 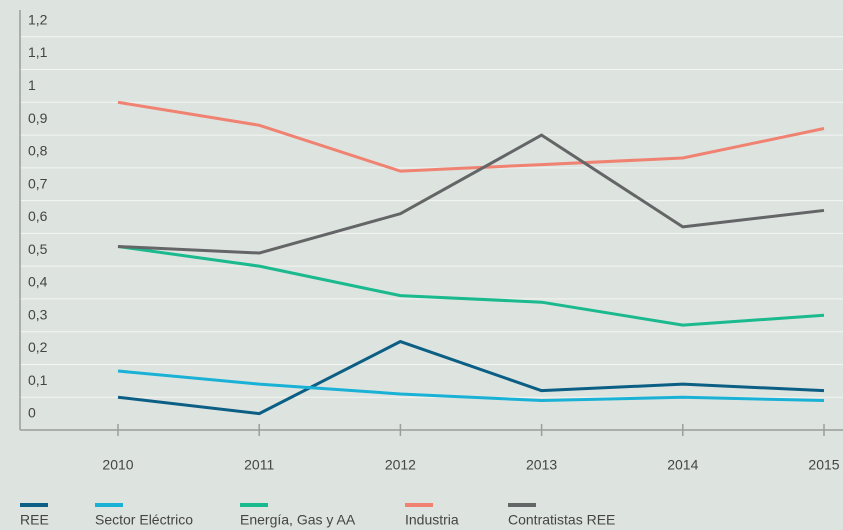 What do you see at coordinates (144, 520) in the screenshot?
I see `legend-label: Sector Eléctrico` at bounding box center [144, 520].